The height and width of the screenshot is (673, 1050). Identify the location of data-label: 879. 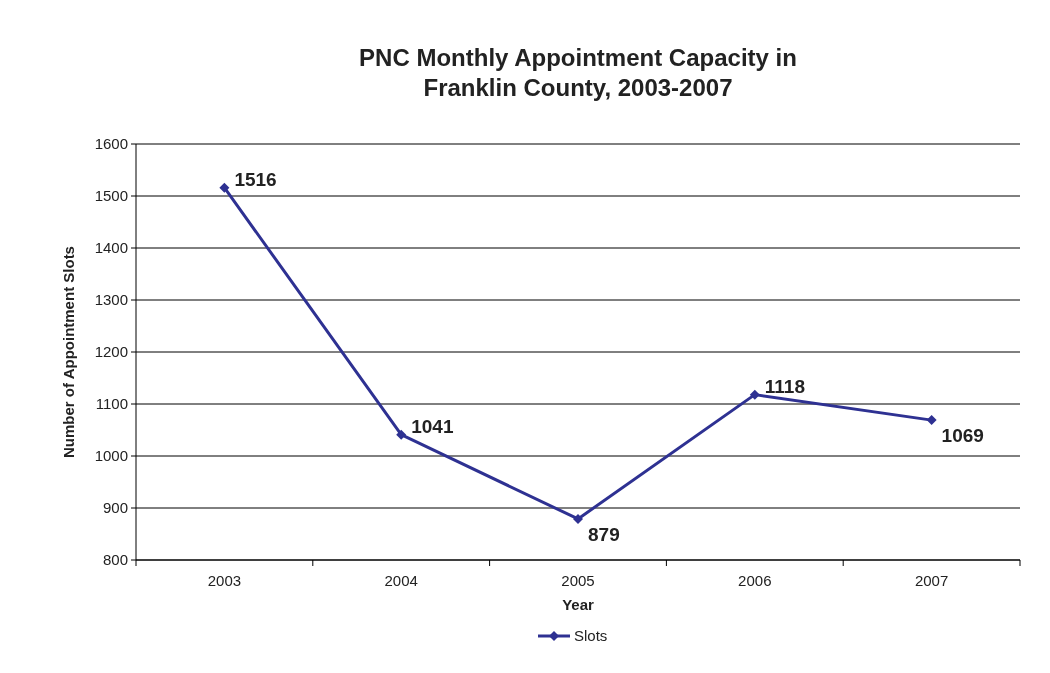
(604, 534).